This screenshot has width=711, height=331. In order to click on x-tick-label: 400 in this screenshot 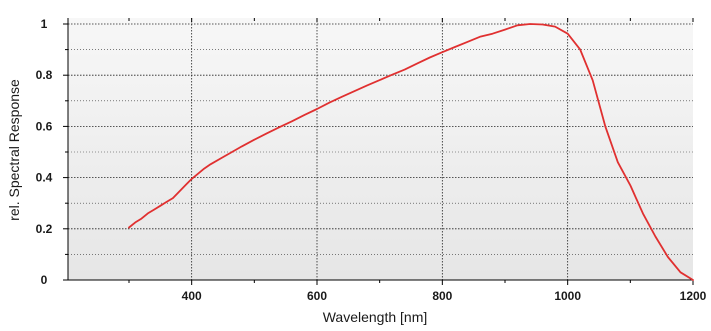, I will do `click(192, 296)`.